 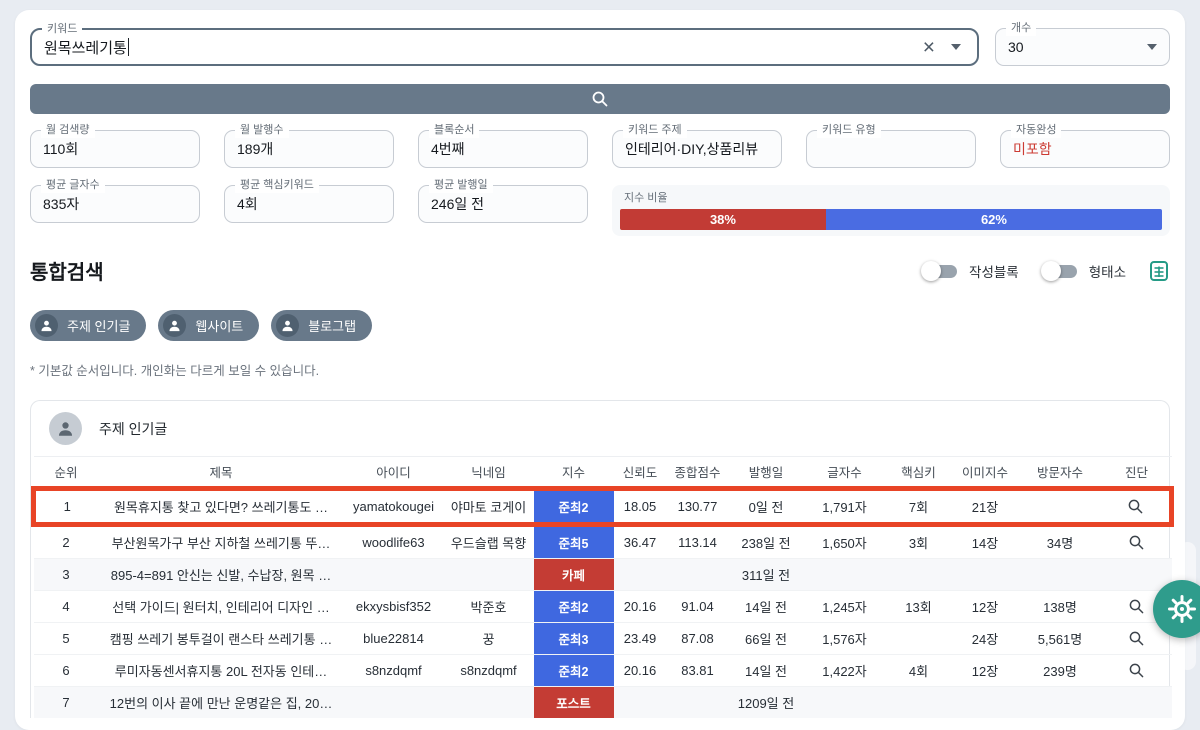 What do you see at coordinates (503, 145) in the screenshot?
I see `stat-block-order: 블록순서 4번째` at bounding box center [503, 145].